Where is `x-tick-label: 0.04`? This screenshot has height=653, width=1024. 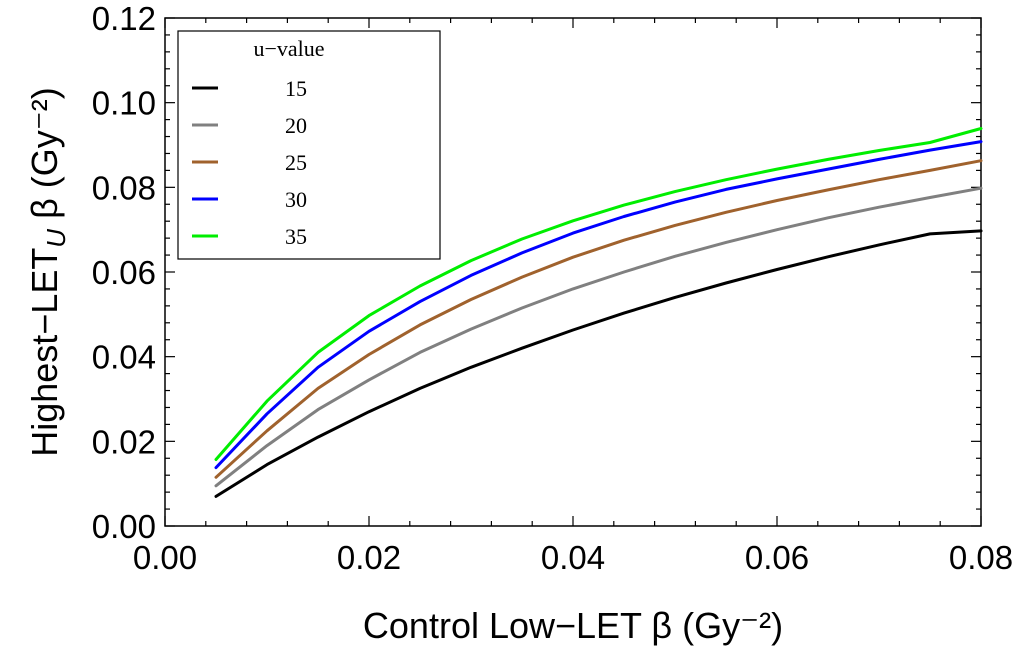
x-tick-label: 0.04 is located at coordinates (573, 557).